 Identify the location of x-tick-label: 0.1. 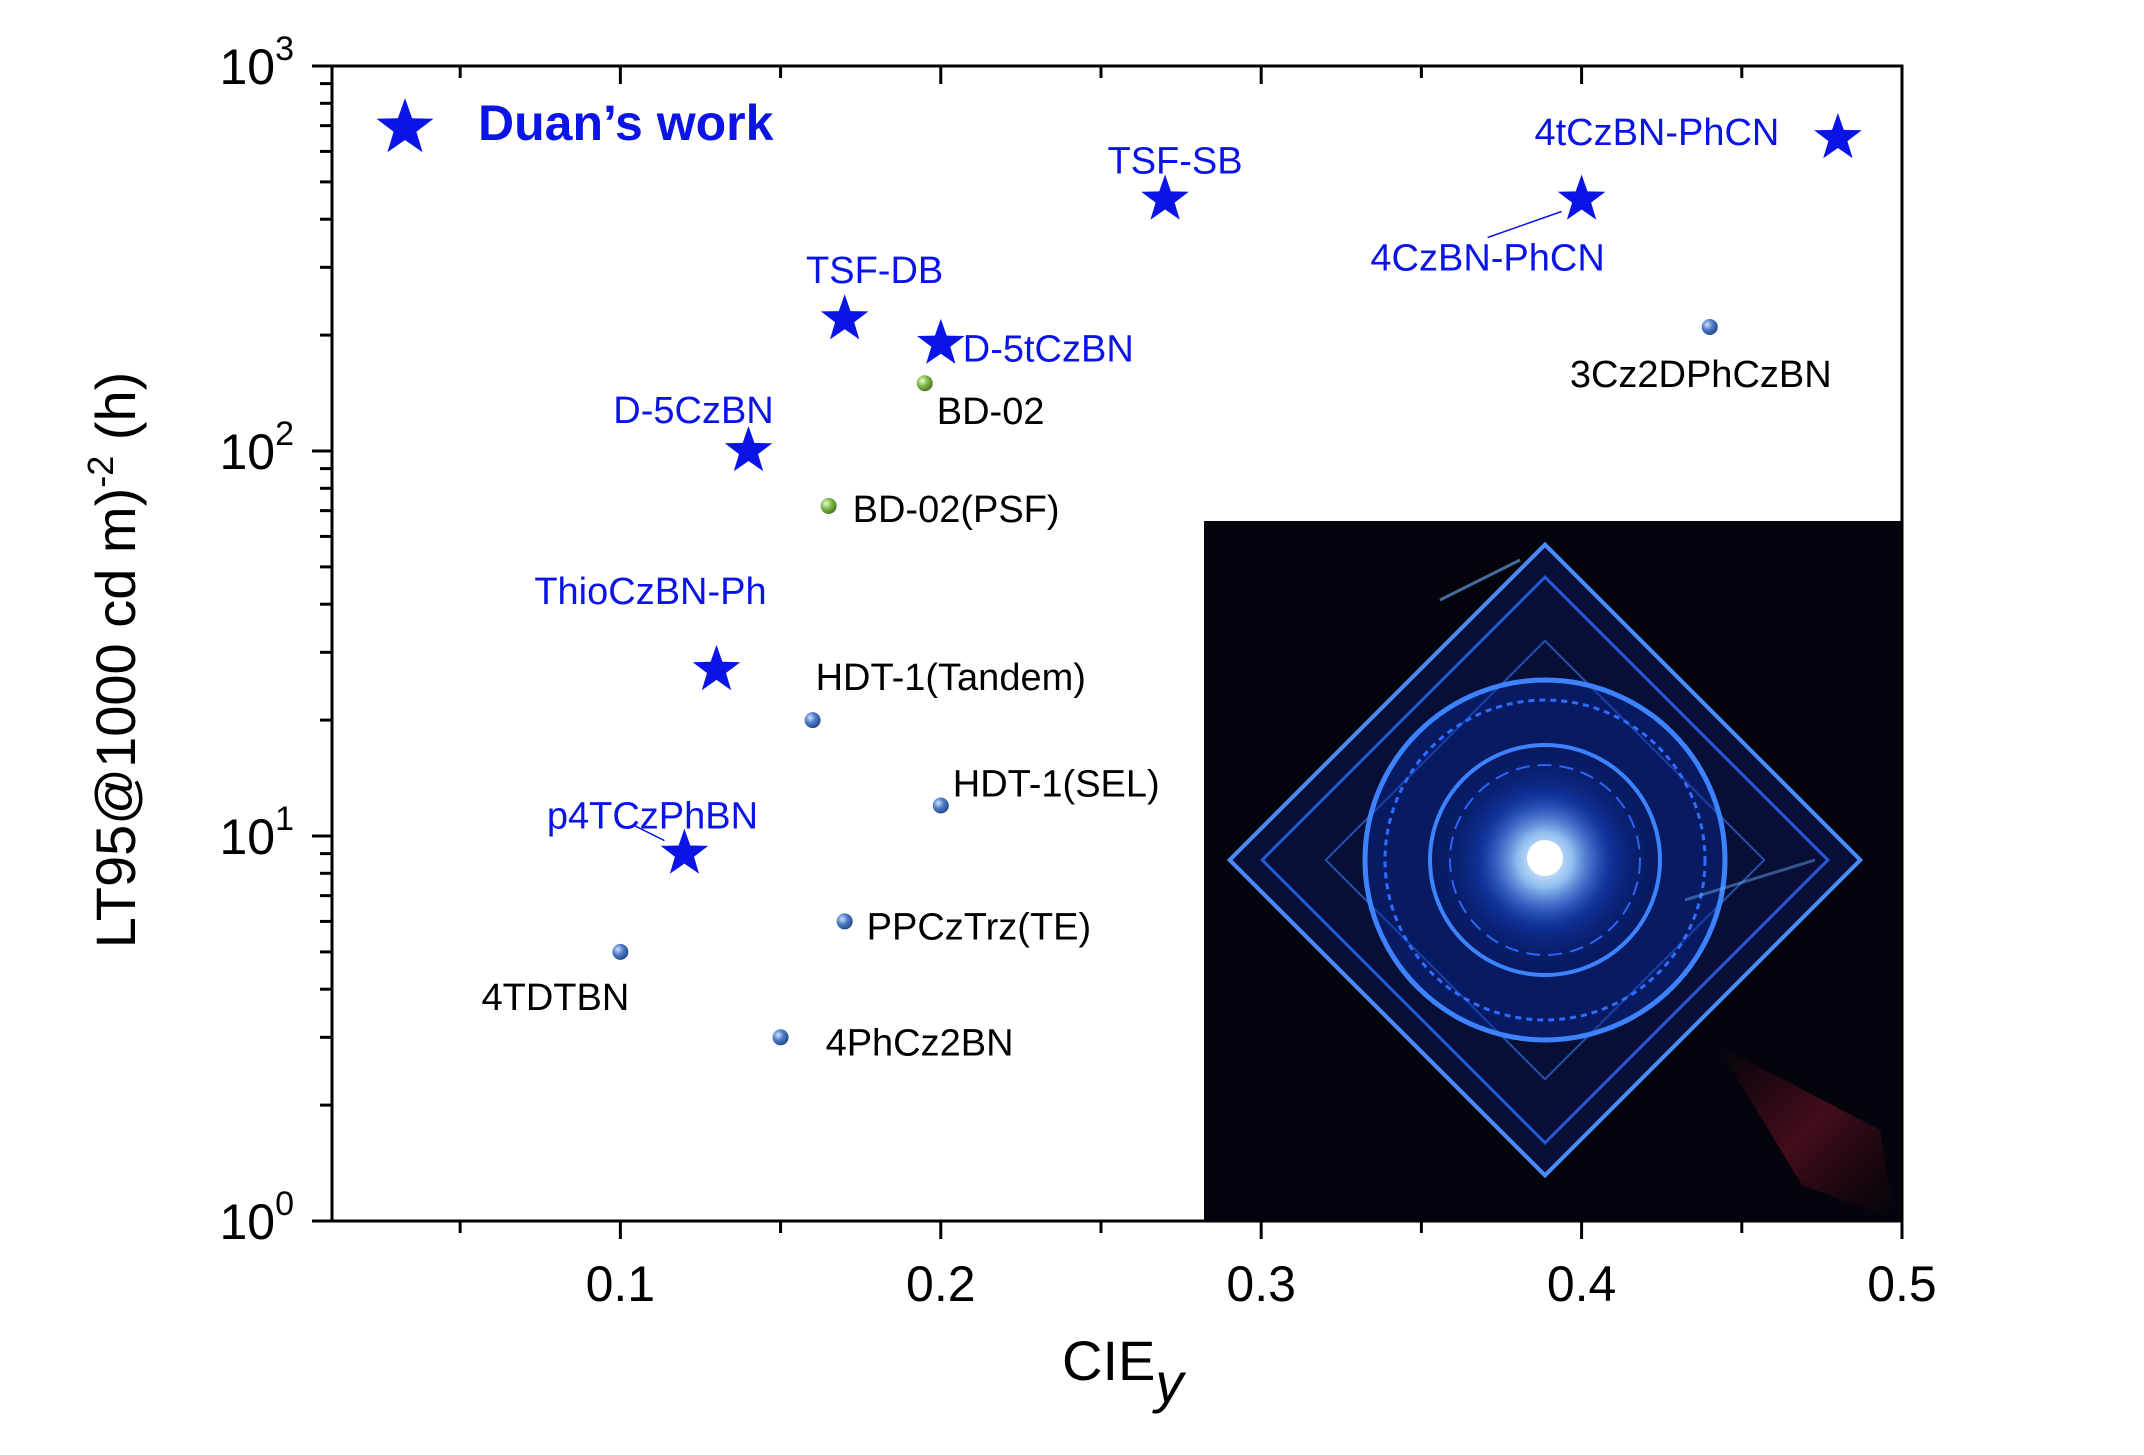
(621, 1284).